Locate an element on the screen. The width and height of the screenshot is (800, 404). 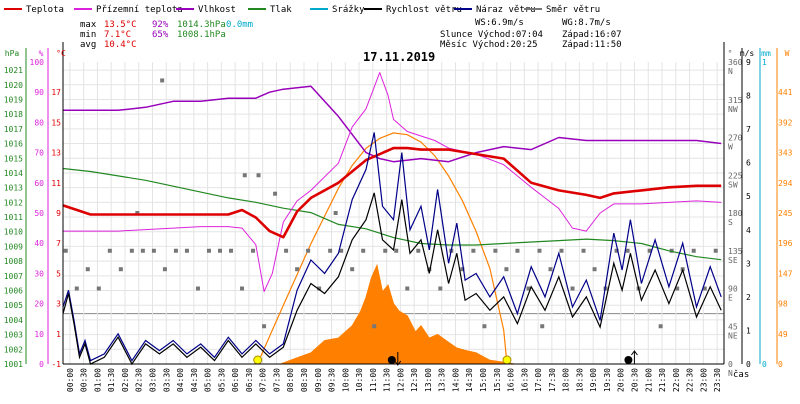
stat-min-label: min is located at coordinates (88, 35).